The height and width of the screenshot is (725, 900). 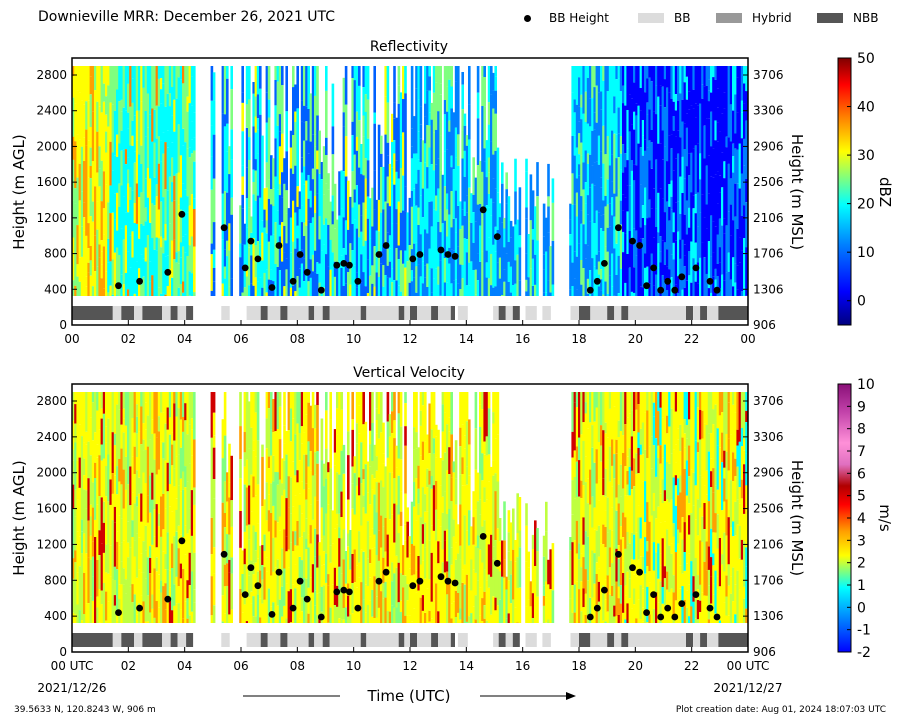 I want to click on colorbar-tick-label: 1, so click(x=861, y=586).